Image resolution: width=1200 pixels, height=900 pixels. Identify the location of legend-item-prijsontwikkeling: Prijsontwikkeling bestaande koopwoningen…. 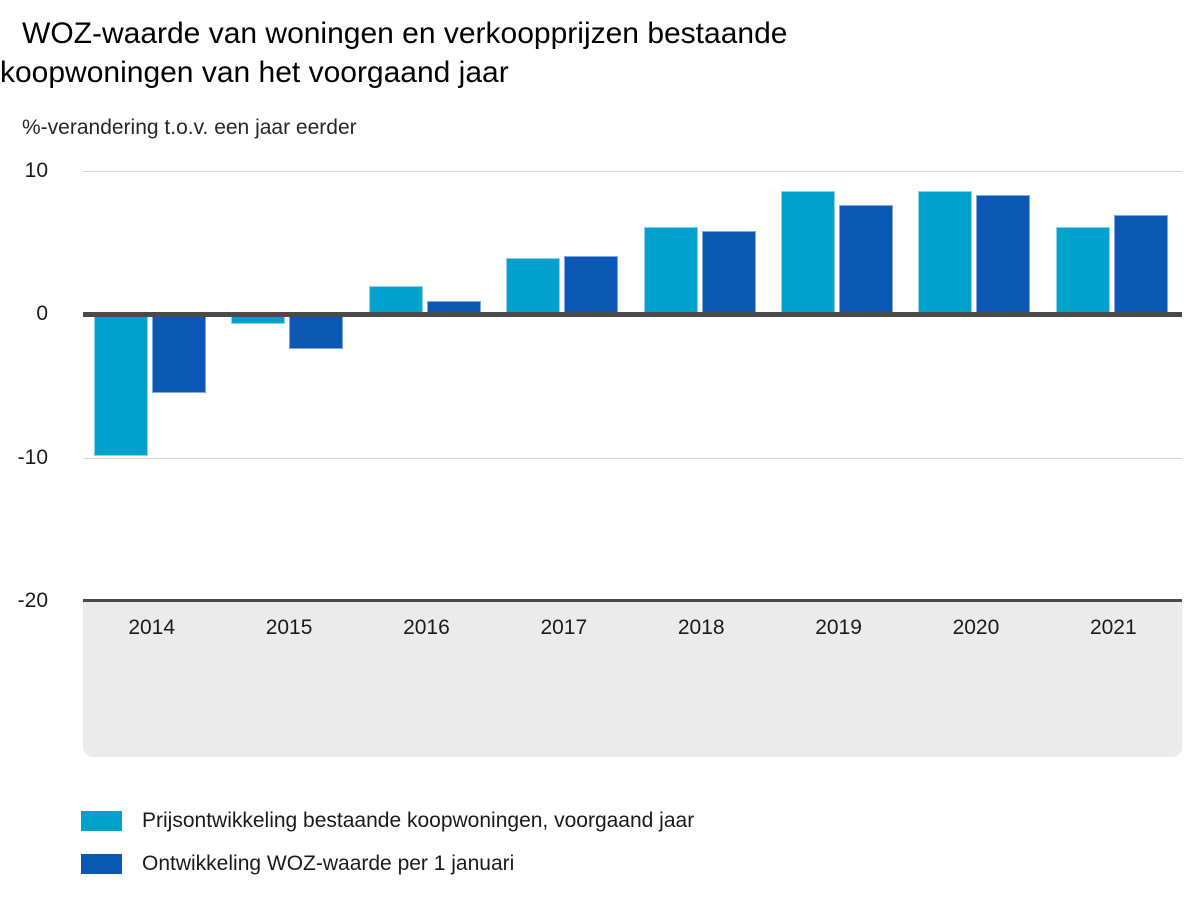
(387, 821).